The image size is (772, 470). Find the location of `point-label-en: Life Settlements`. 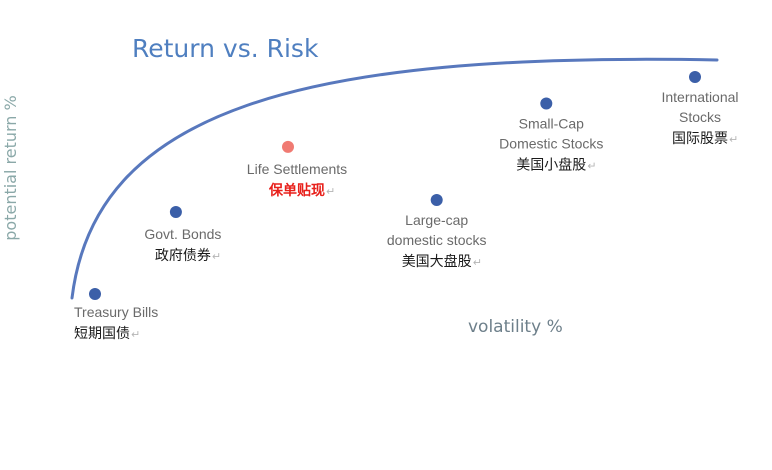

point-label-en: Life Settlements is located at coordinates (297, 169).